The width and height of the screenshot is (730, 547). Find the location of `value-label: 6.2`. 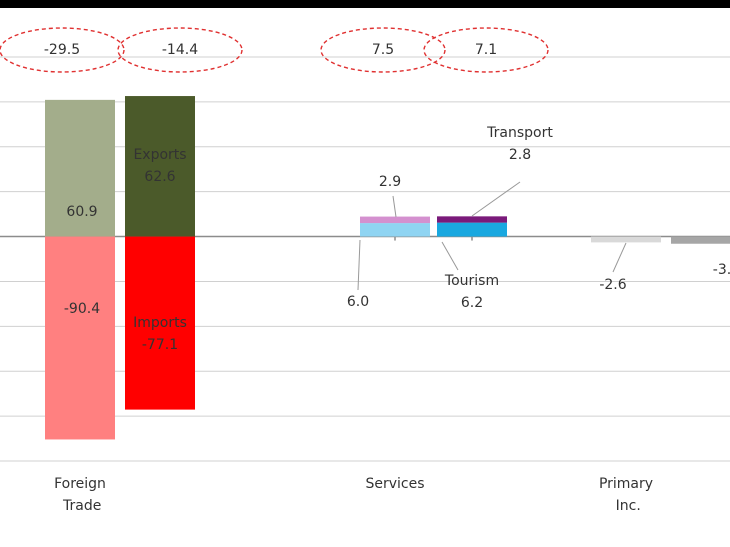

value-label: 6.2 is located at coordinates (472, 303).